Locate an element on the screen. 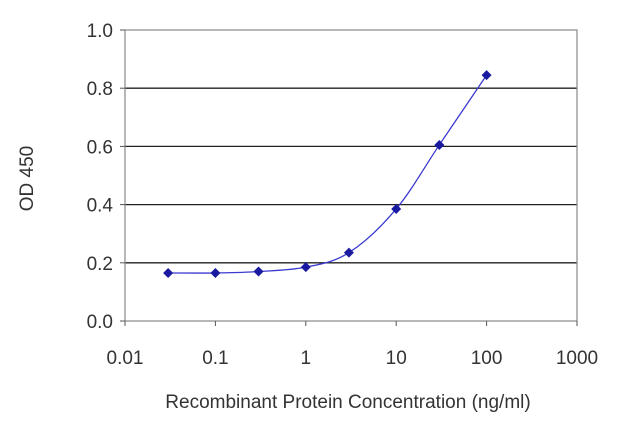  x-axis: 0.01 0.1 1 10 100 1000 is located at coordinates (352, 345).